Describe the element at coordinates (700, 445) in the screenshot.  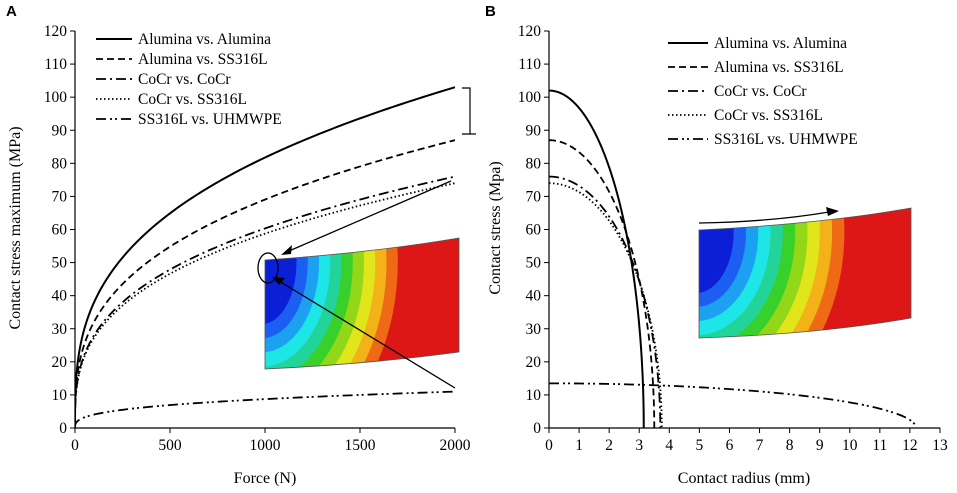
I see `x-tick-label: 5` at that location.